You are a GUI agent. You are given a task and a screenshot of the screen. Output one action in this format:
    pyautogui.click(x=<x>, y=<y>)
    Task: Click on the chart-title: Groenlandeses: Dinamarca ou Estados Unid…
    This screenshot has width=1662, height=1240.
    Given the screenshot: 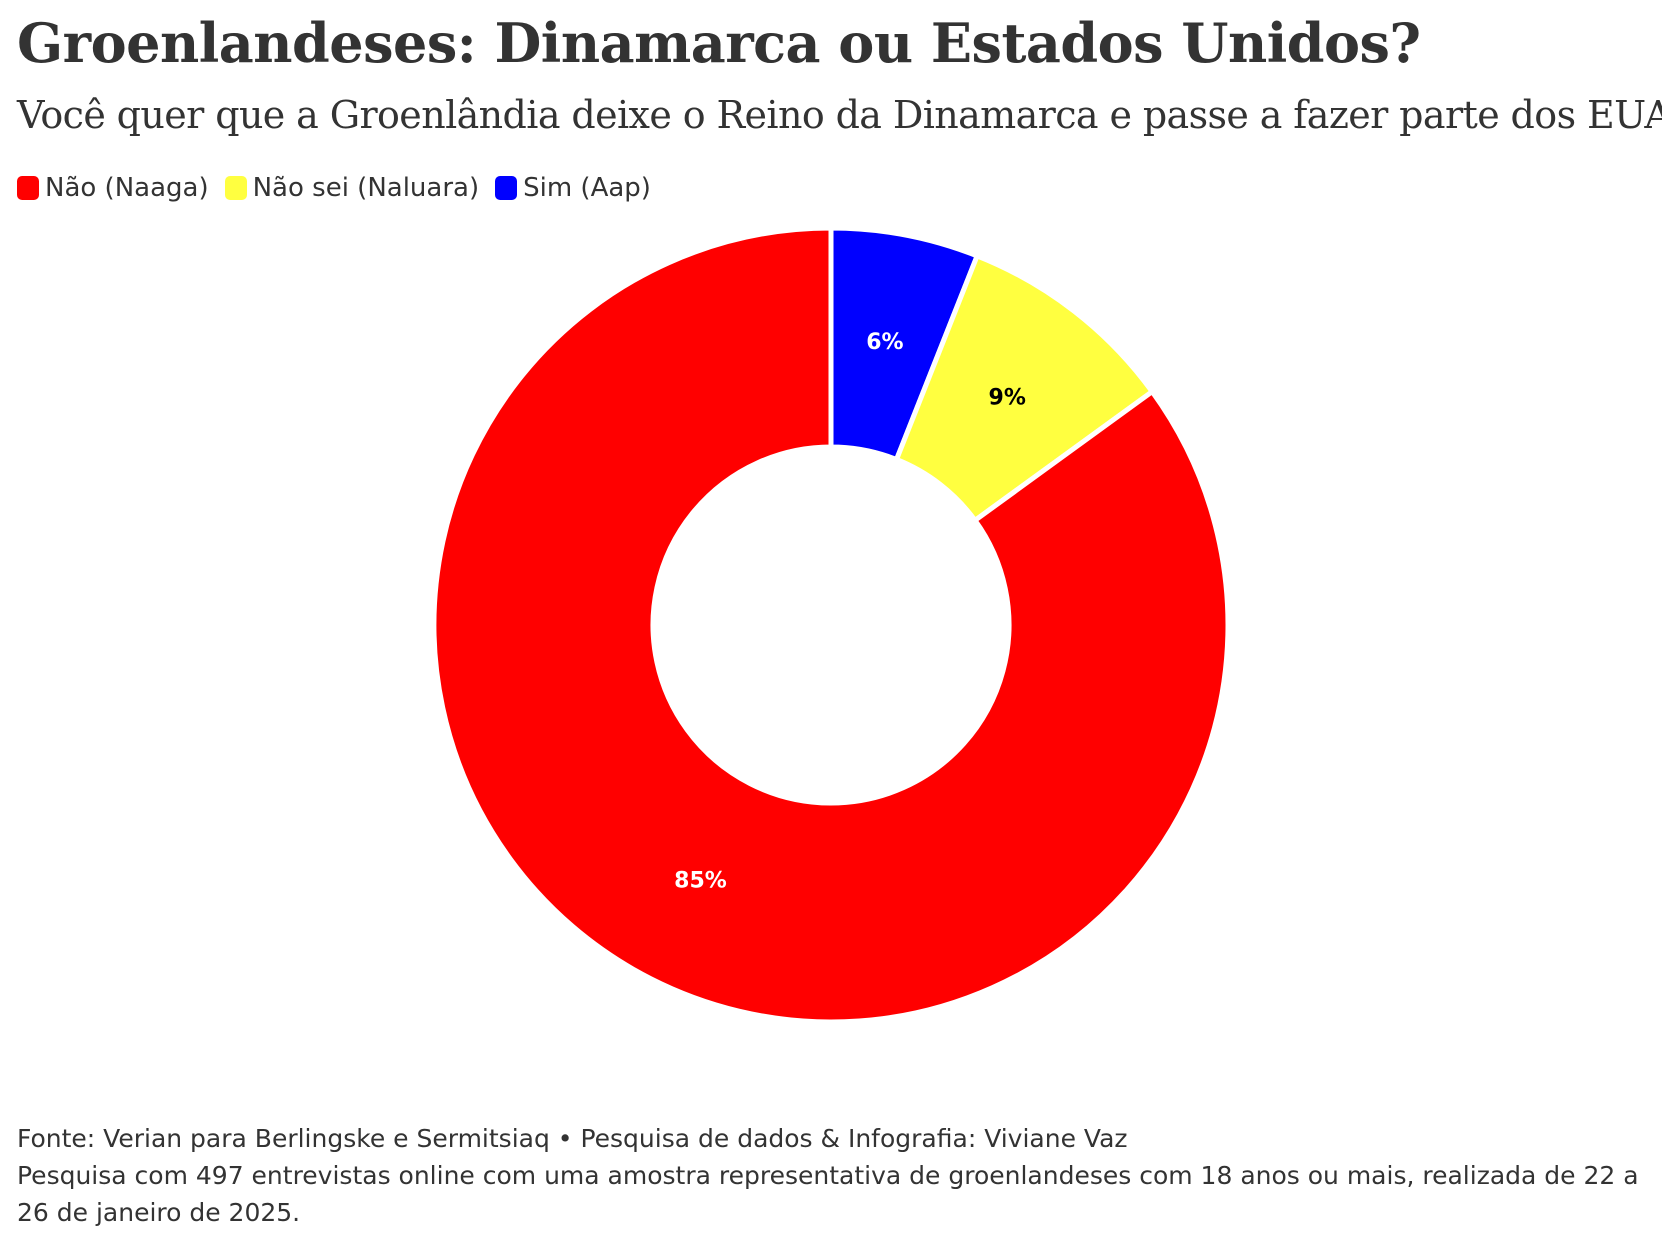 What is the action you would take?
    pyautogui.click(x=719, y=43)
    